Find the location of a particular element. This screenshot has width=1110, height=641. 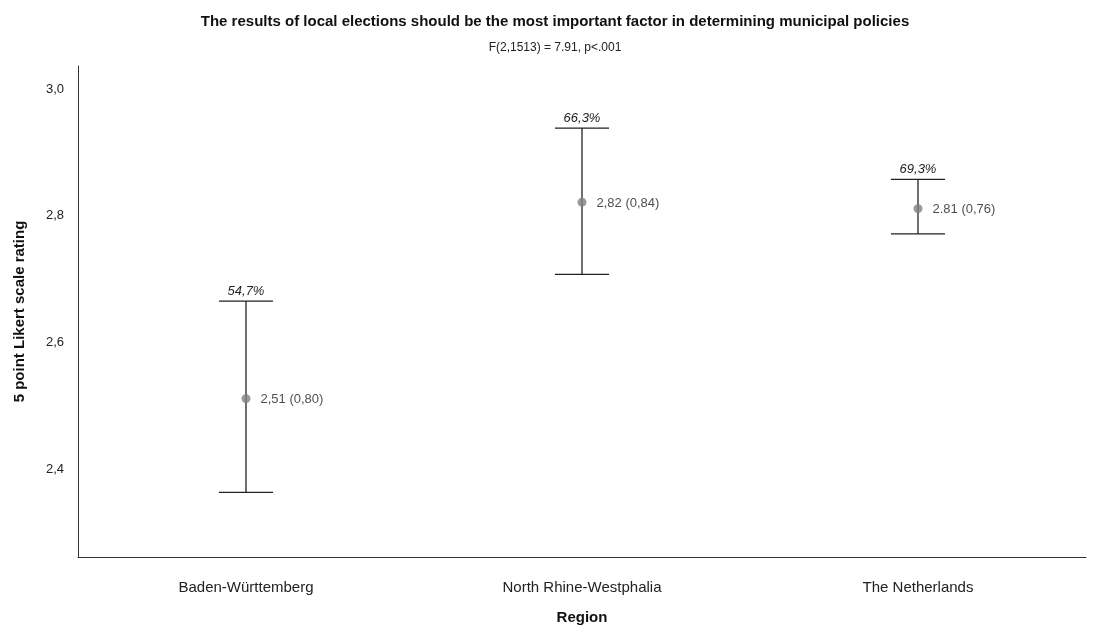

x-axis-title: Region is located at coordinates (582, 616).